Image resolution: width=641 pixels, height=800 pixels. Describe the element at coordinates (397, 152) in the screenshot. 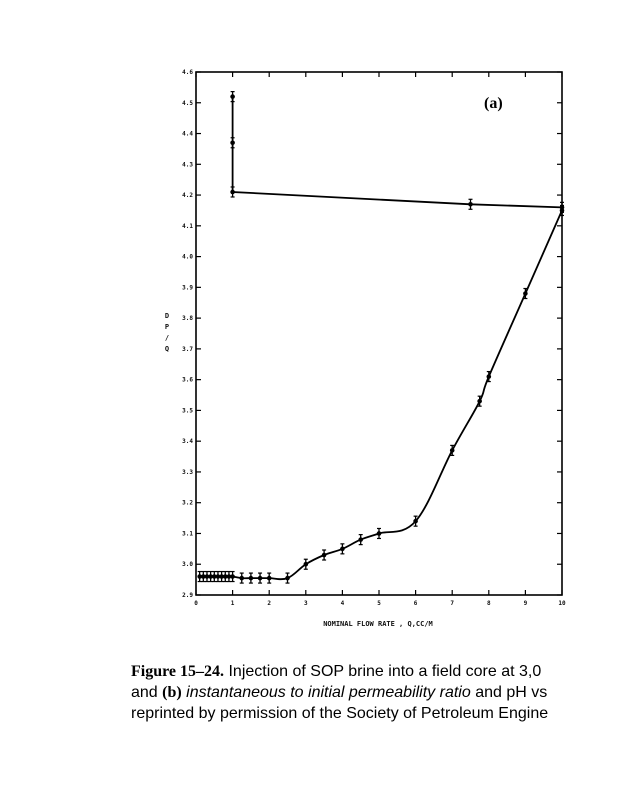

I see `series-line` at that location.